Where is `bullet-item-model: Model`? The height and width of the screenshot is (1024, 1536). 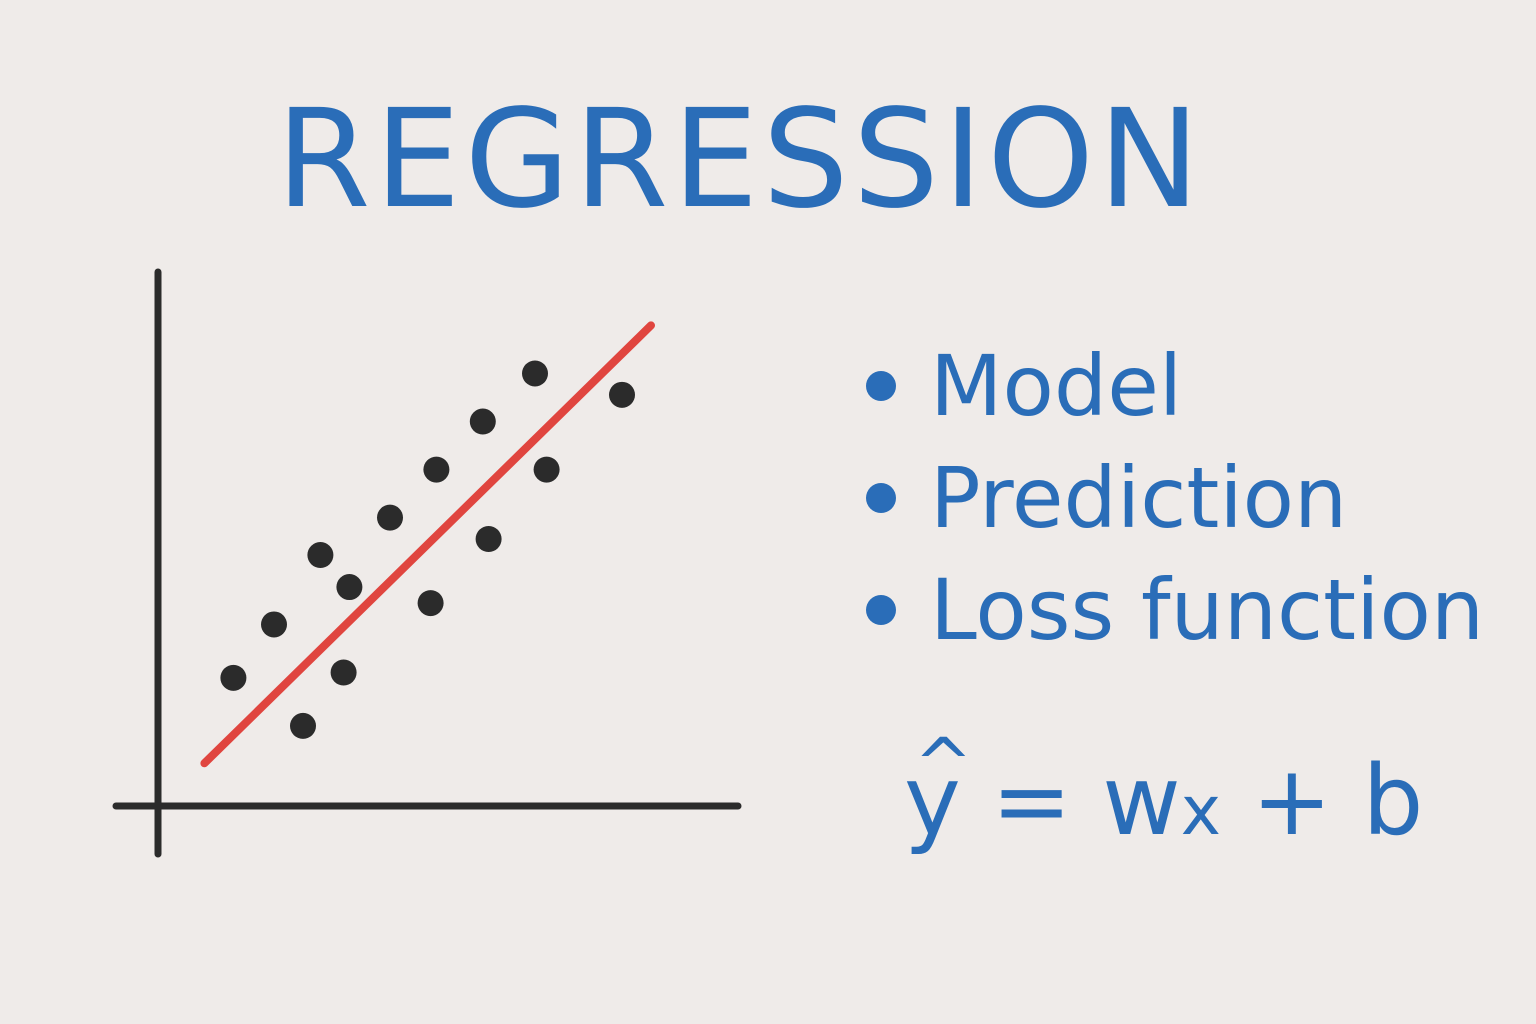 bullet-item-model: Model is located at coordinates (1175, 386).